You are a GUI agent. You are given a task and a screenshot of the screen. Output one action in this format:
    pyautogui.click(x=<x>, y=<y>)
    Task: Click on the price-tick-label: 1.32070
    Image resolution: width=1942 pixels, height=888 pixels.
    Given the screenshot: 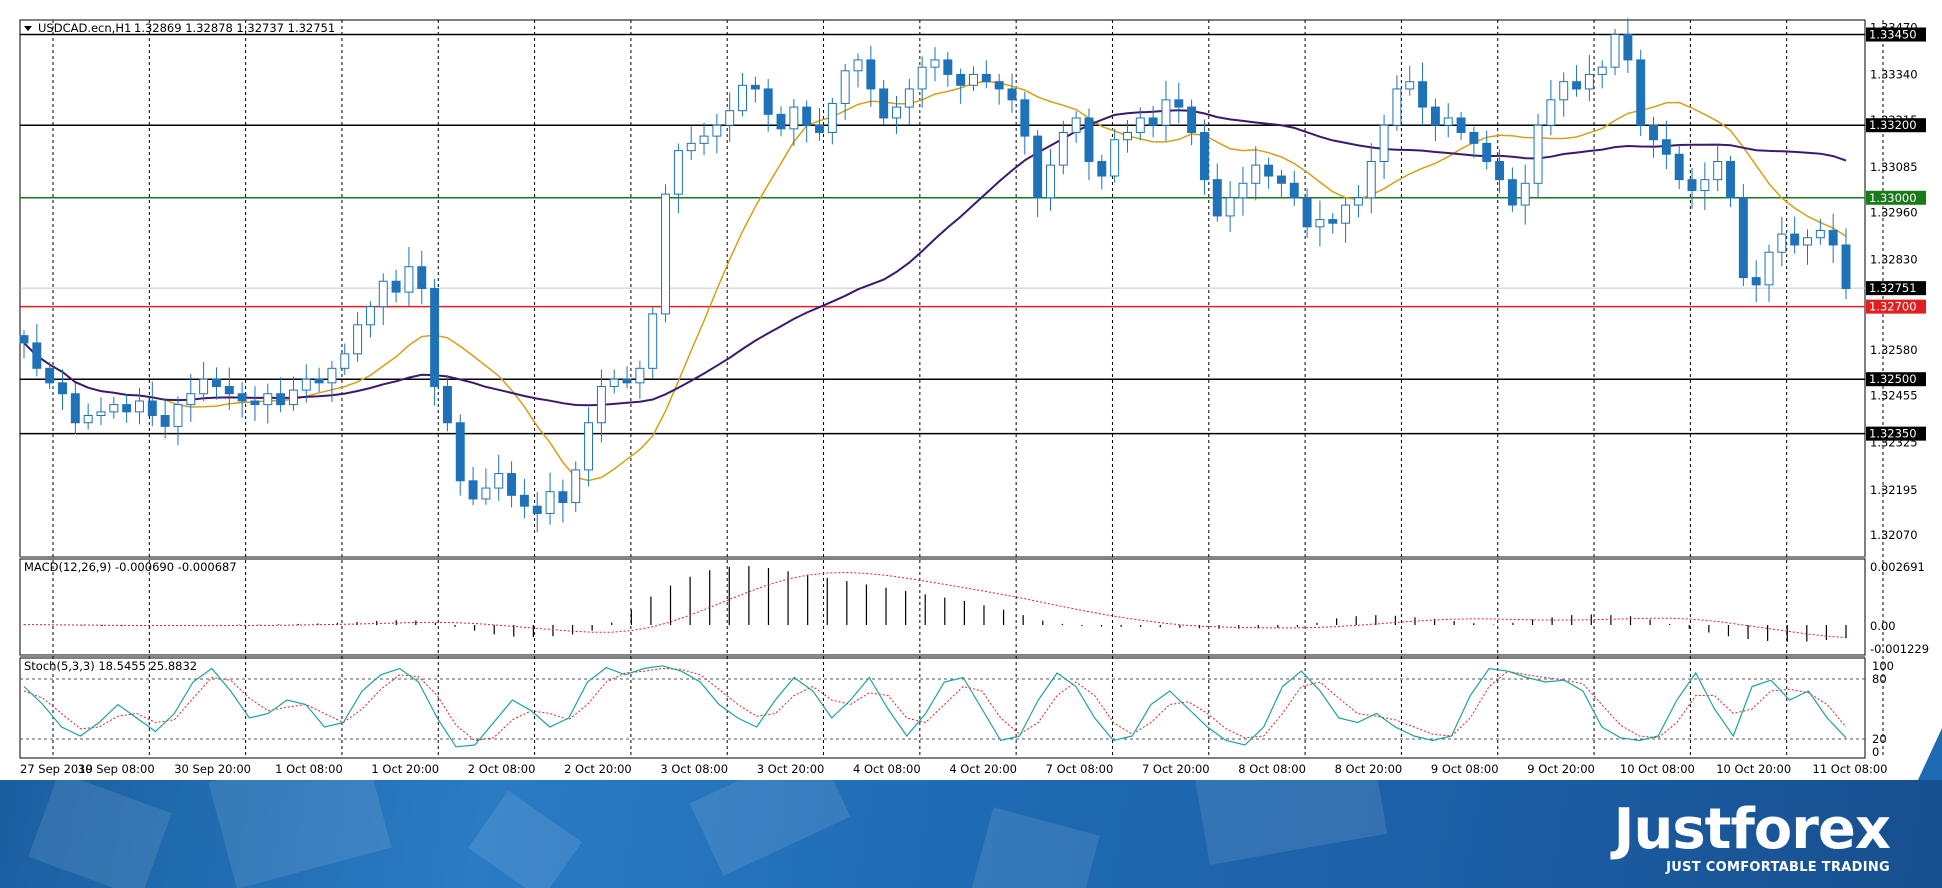 What is the action you would take?
    pyautogui.click(x=1894, y=535)
    